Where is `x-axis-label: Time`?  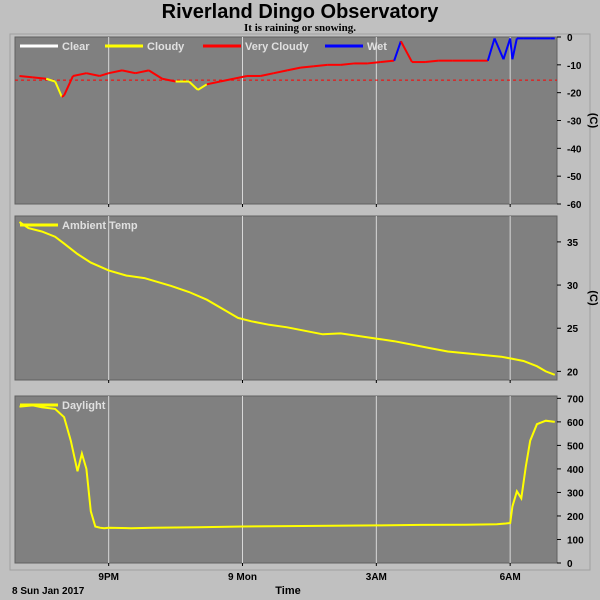 x-axis-label: Time is located at coordinates (287, 591).